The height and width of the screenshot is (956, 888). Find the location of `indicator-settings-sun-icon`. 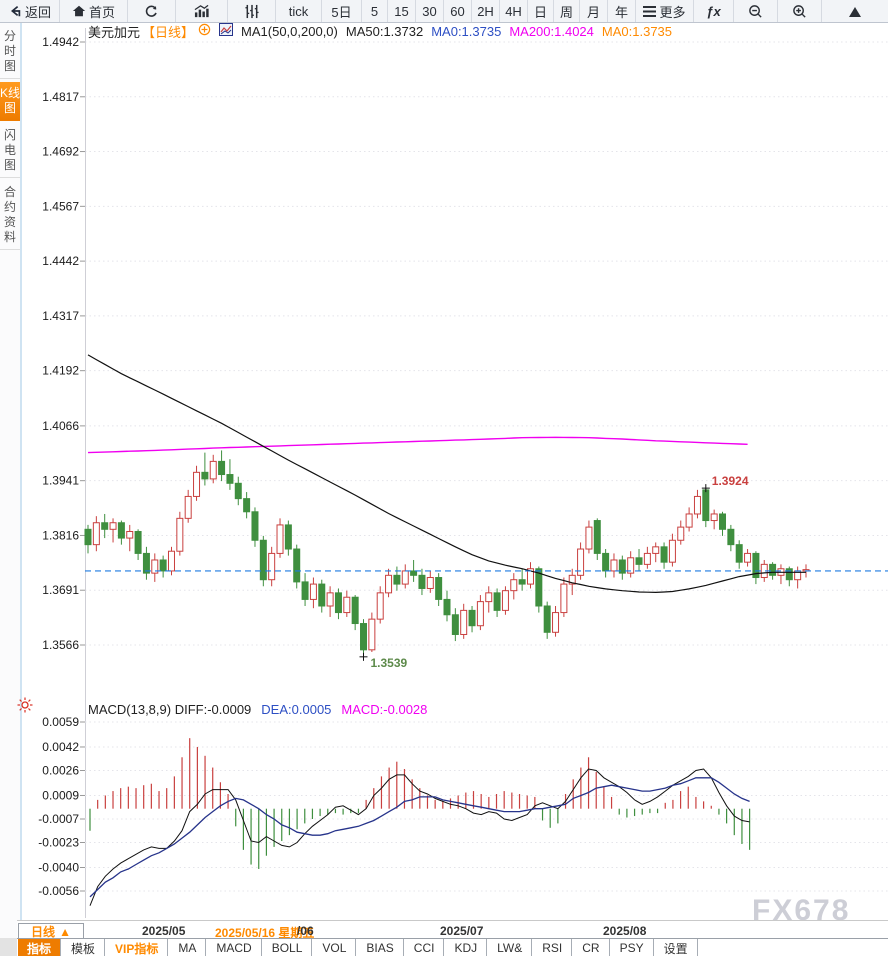

indicator-settings-sun-icon is located at coordinates (25, 705).